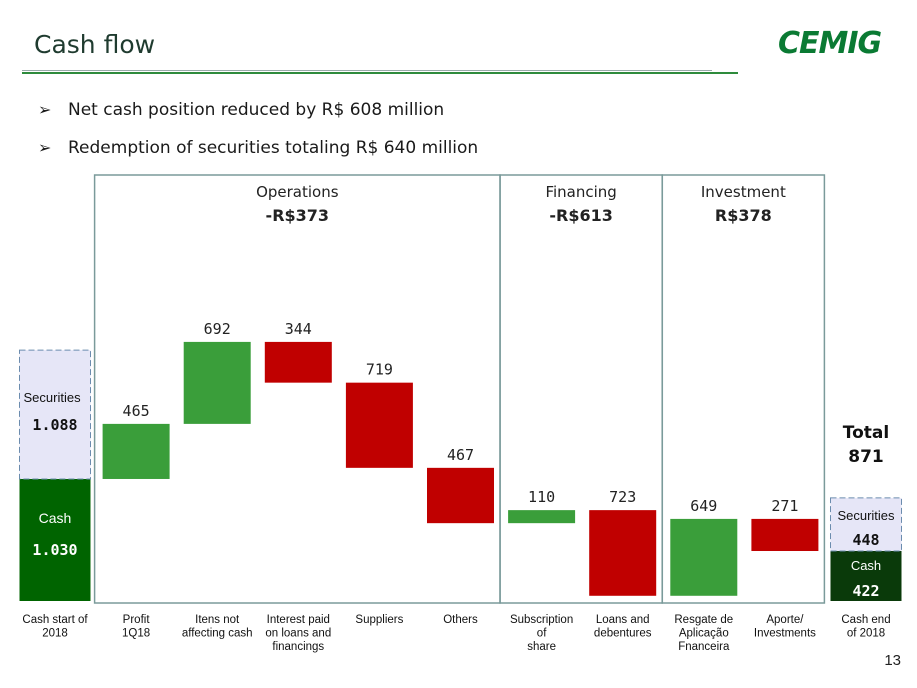 The width and height of the screenshot is (917, 688). I want to click on end-total-label: Total, so click(866, 433).